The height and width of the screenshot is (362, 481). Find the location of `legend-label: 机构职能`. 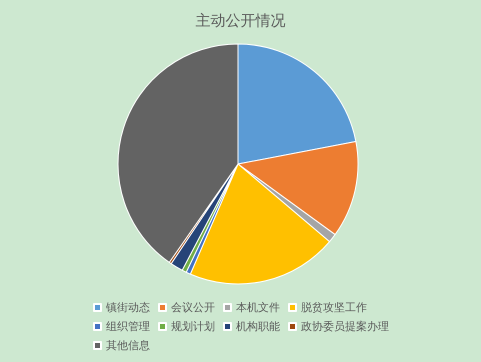

legend-label: 机构职能 is located at coordinates (258, 326).